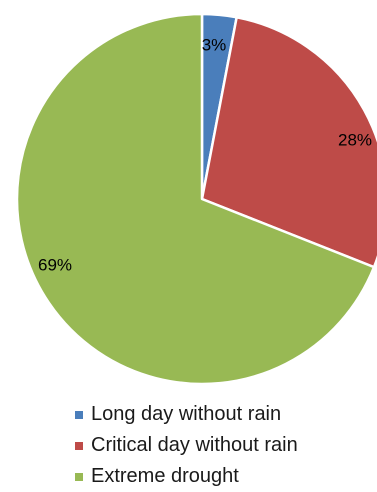  I want to click on legend-item-extreme-drought: Extreme drought, so click(186, 476).